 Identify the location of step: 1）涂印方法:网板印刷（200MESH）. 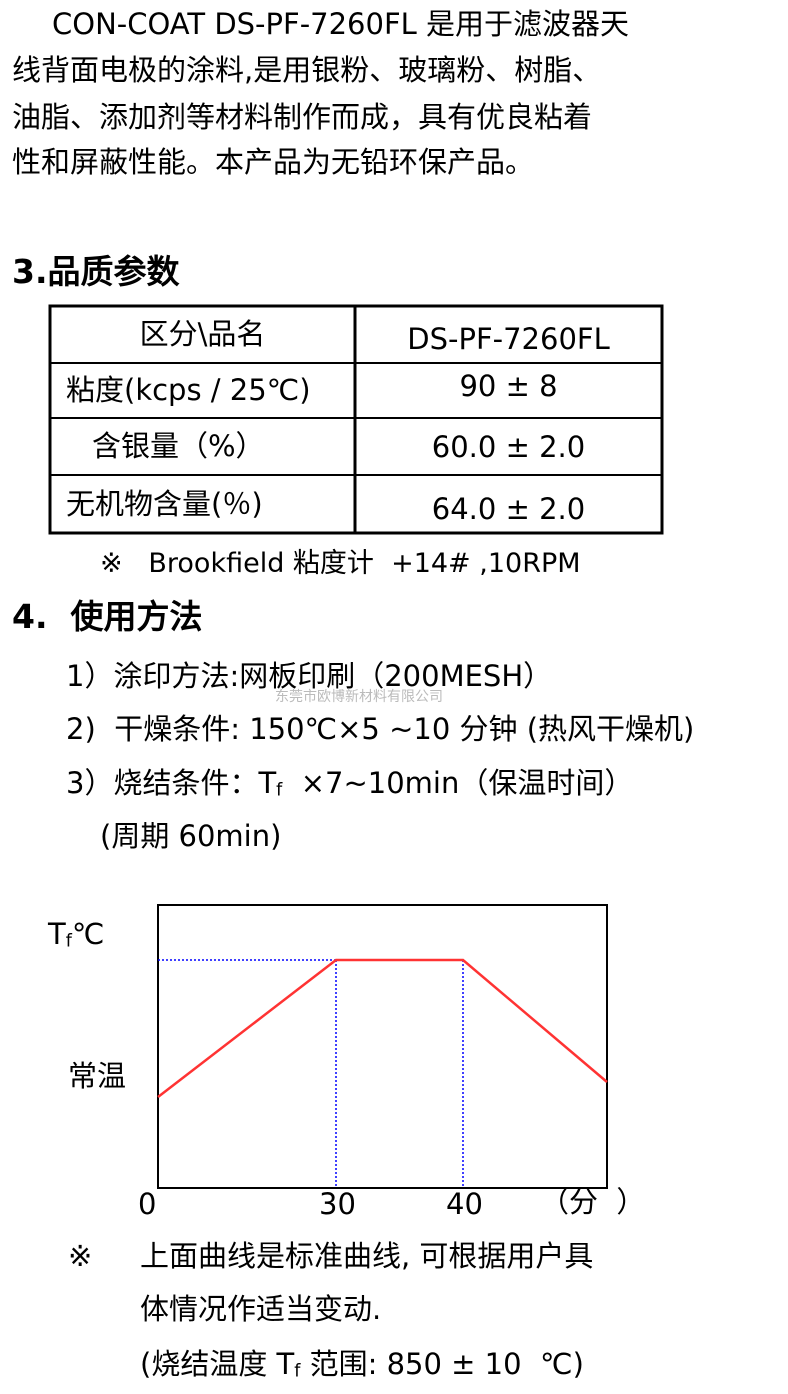
(309, 676).